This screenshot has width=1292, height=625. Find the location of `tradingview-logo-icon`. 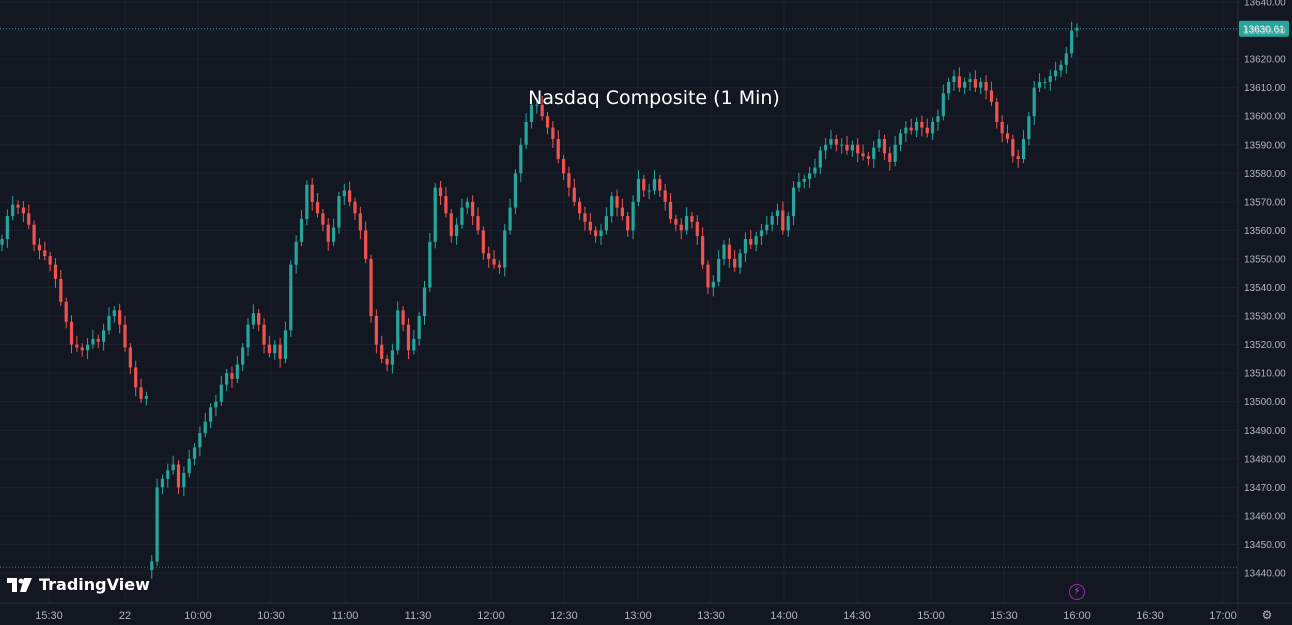

tradingview-logo-icon is located at coordinates (19, 584).